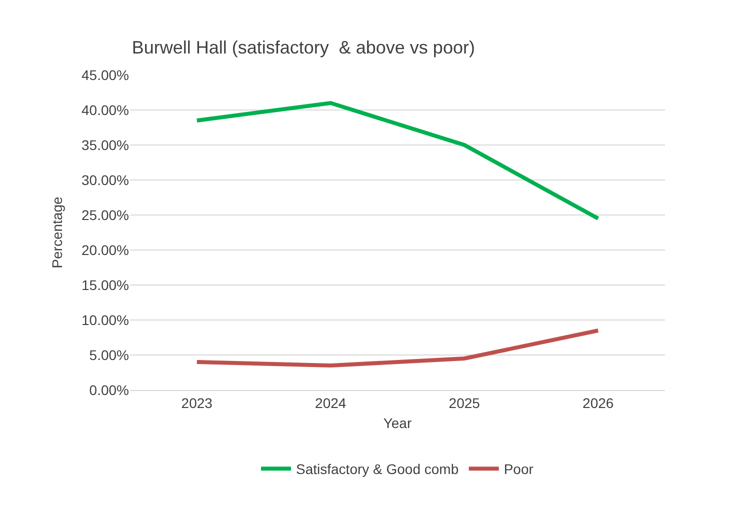 Image resolution: width=740 pixels, height=509 pixels. I want to click on y-tick-label: 30.00%, so click(105, 180).